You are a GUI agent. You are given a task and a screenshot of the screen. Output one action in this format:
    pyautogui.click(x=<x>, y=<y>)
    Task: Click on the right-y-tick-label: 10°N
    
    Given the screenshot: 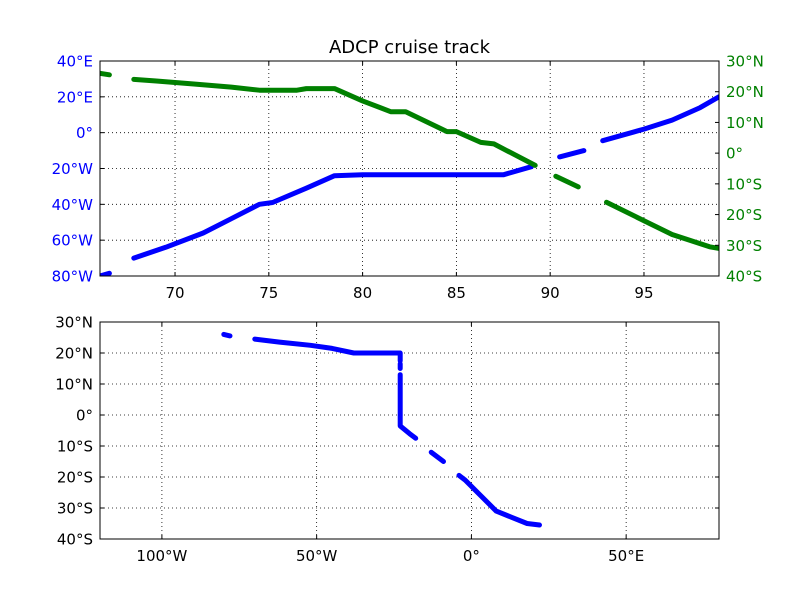 What is the action you would take?
    pyautogui.click(x=745, y=123)
    